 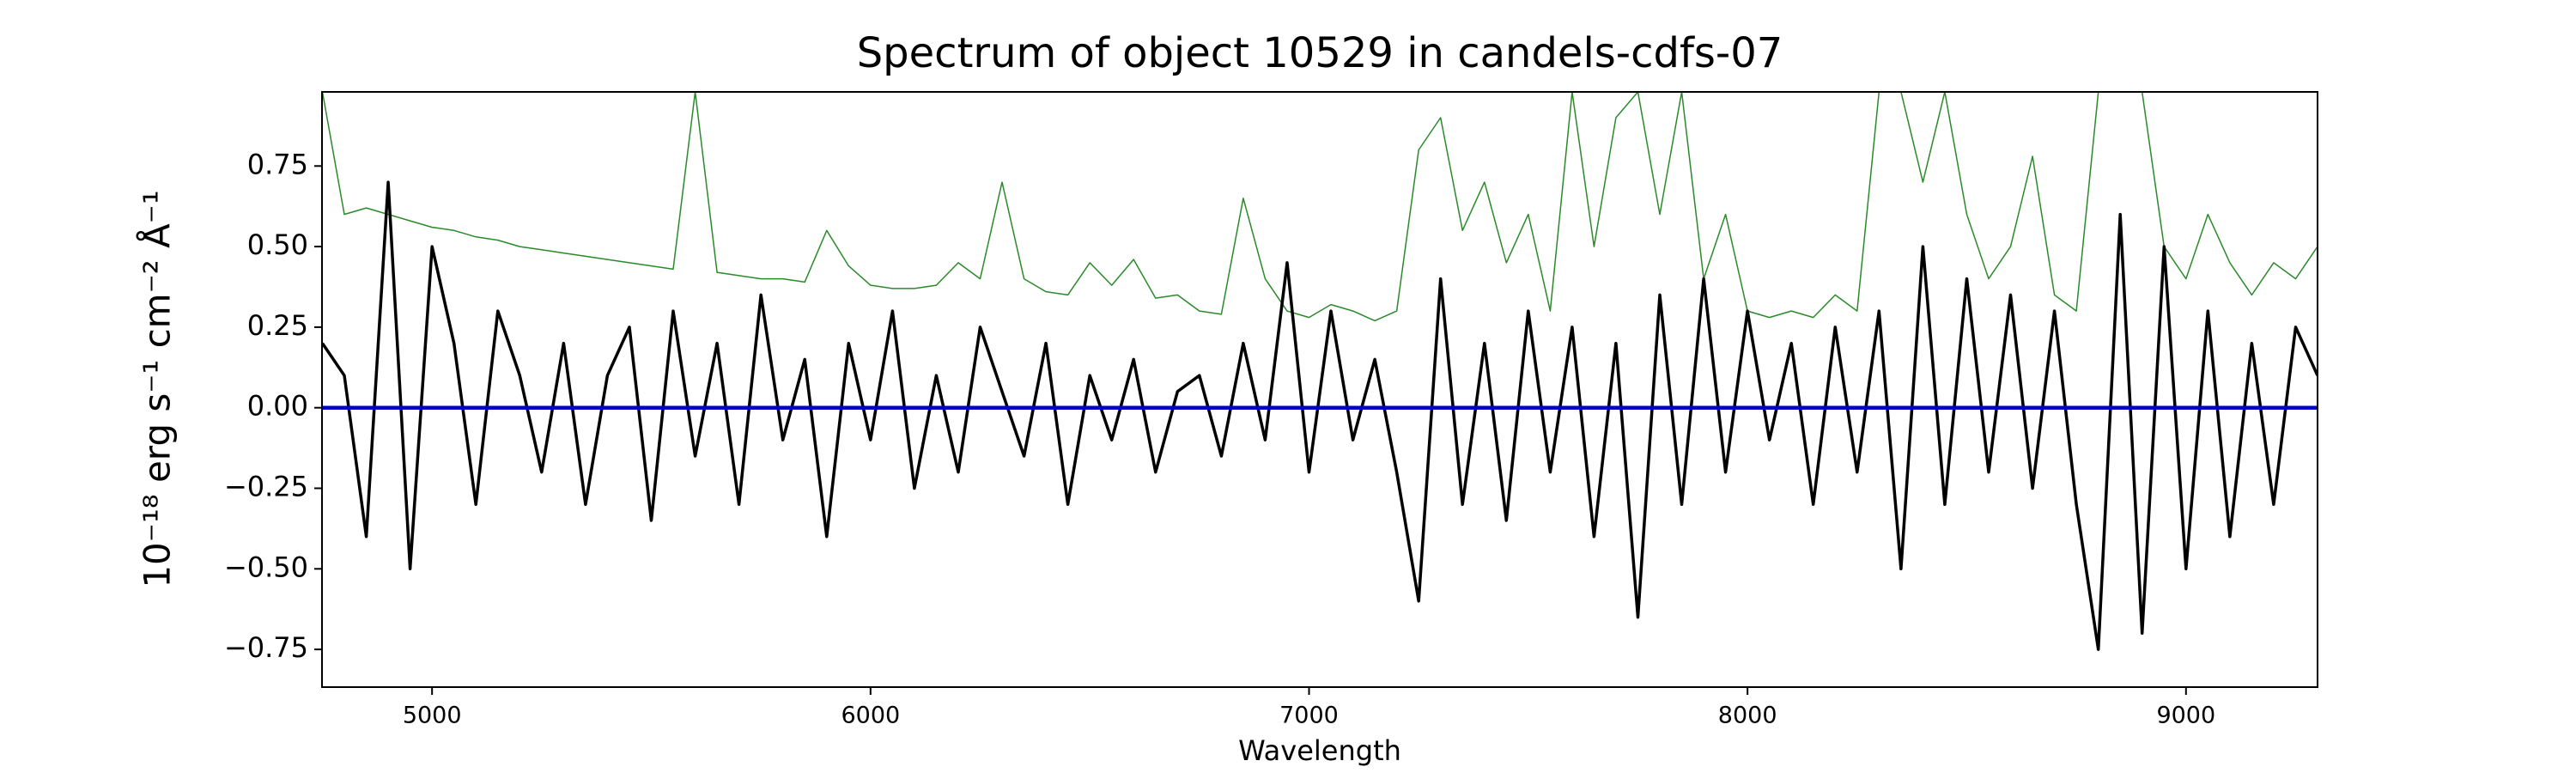 What do you see at coordinates (278, 244) in the screenshot?
I see `y-tick-label: 0.50` at bounding box center [278, 244].